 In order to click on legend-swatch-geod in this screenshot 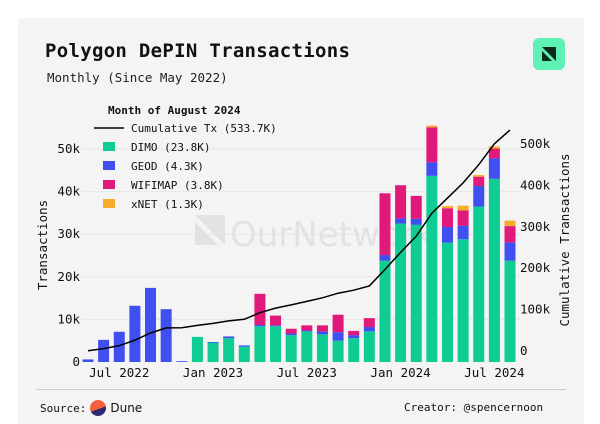, I will do `click(109, 165)`.